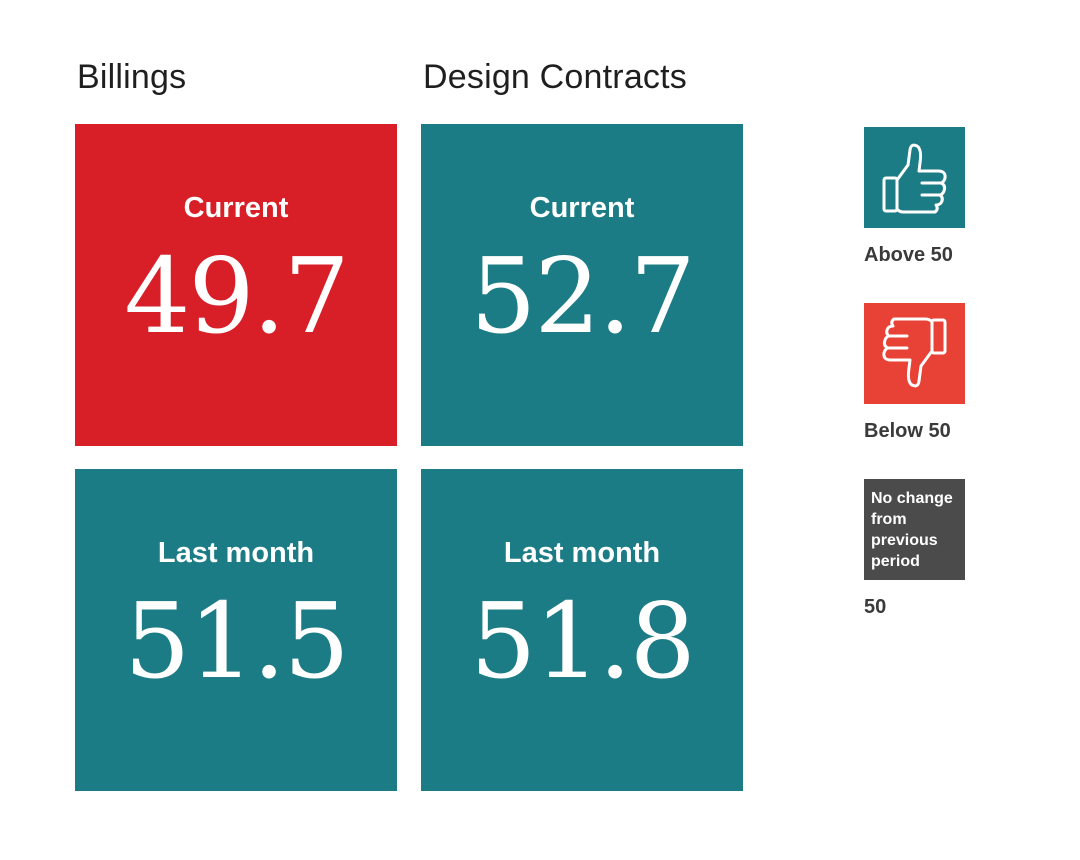  What do you see at coordinates (583, 296) in the screenshot?
I see `tile-value: 52.7` at bounding box center [583, 296].